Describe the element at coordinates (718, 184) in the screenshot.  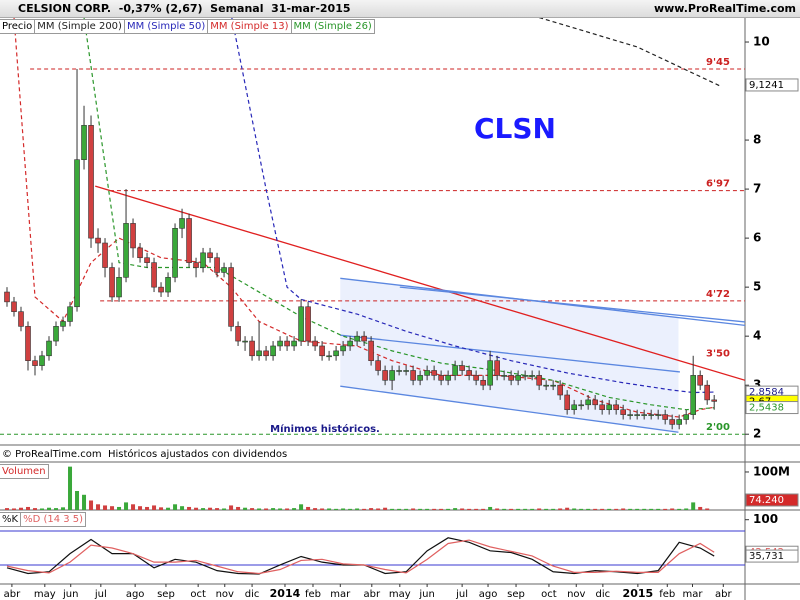
I see `level-label: 6'97` at that location.